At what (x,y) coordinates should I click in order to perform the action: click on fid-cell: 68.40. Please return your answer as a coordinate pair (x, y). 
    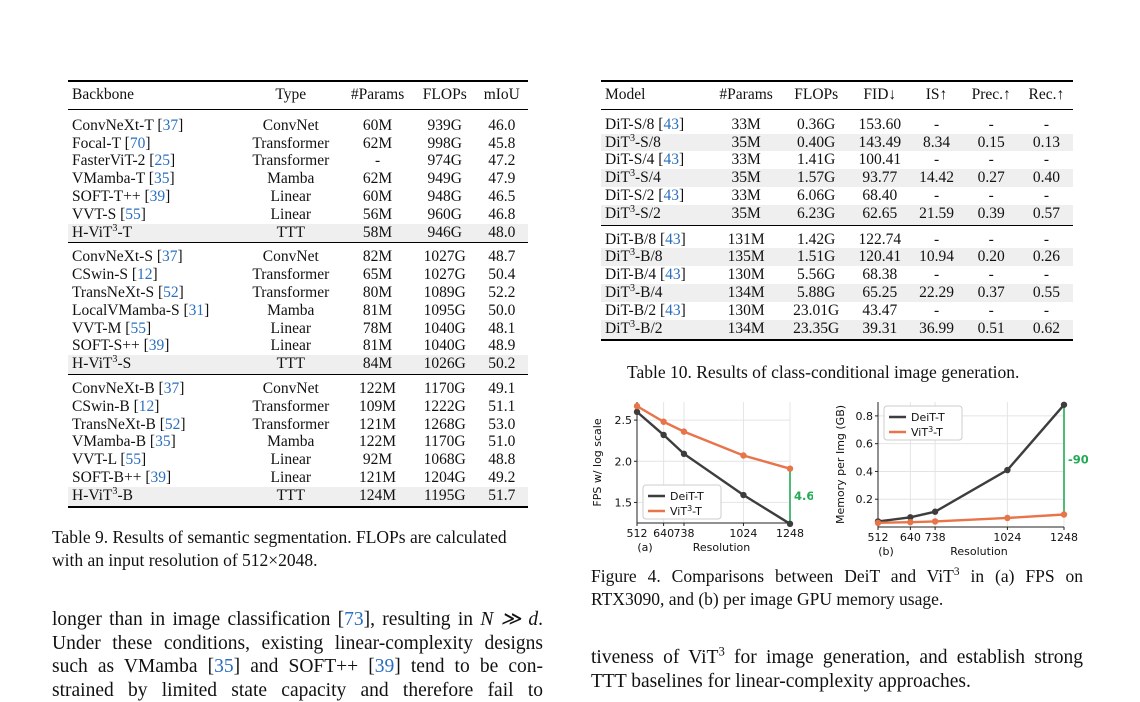
    Looking at the image, I should click on (879, 196).